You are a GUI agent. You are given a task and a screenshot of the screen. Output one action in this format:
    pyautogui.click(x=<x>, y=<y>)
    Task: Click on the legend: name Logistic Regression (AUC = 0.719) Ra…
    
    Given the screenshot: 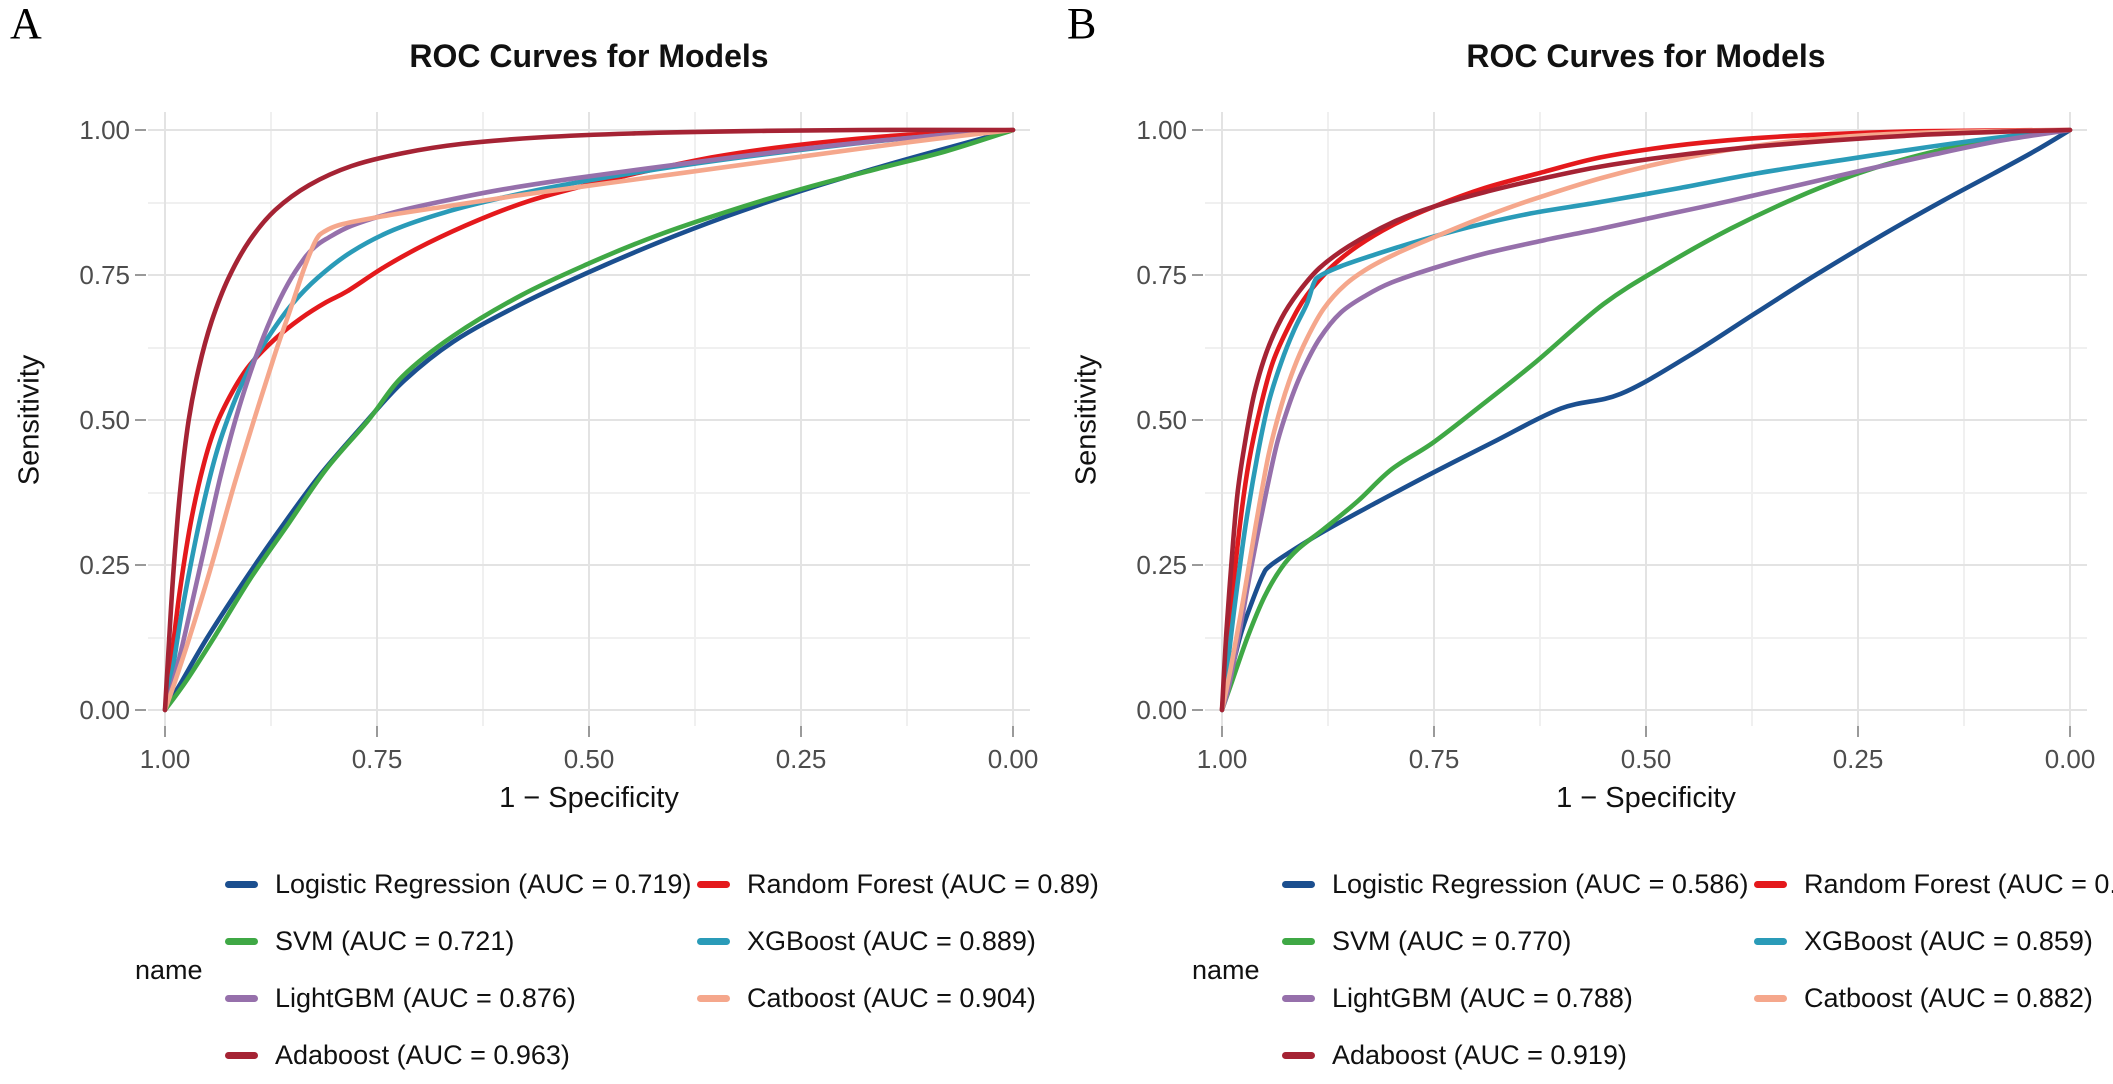 What is the action you would take?
    pyautogui.click(x=549, y=963)
    